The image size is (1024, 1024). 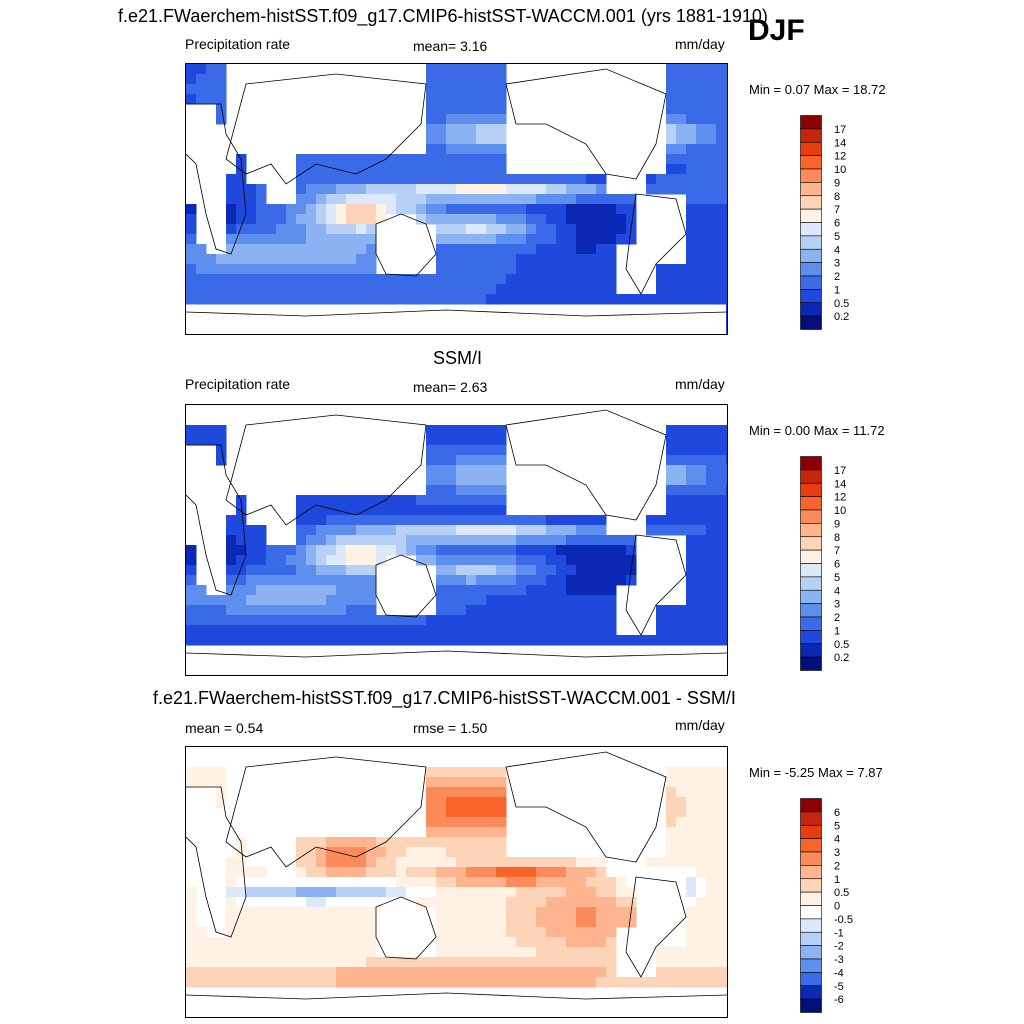 What do you see at coordinates (837, 210) in the screenshot?
I see `colorbar-tick-label: 7` at bounding box center [837, 210].